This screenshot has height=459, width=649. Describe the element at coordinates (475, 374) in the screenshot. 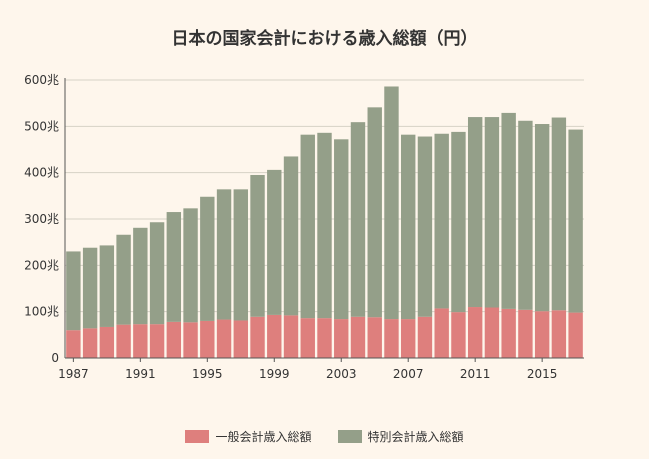

I see `x-tick-label: 2011` at that location.